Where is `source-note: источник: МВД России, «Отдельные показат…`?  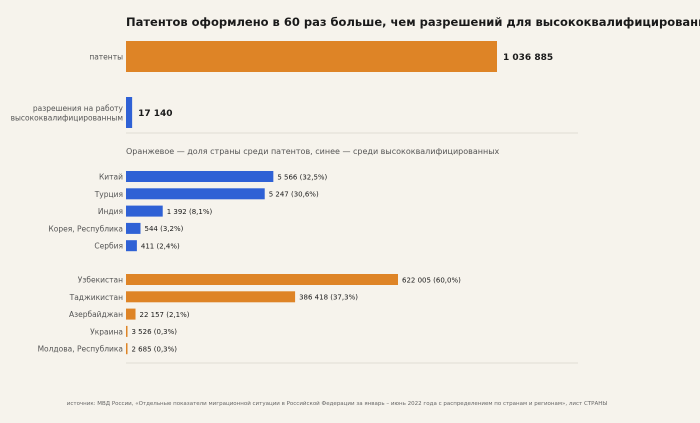
source-note: источник: МВД России, «Отдельные показат… is located at coordinates (337, 403).